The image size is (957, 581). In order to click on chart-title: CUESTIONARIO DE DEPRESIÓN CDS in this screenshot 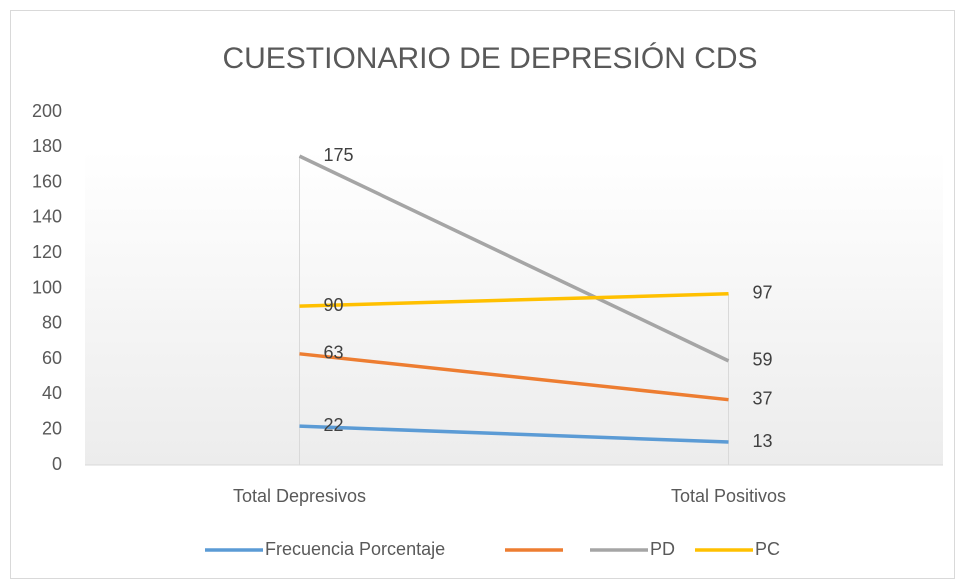, I will do `click(489, 58)`.